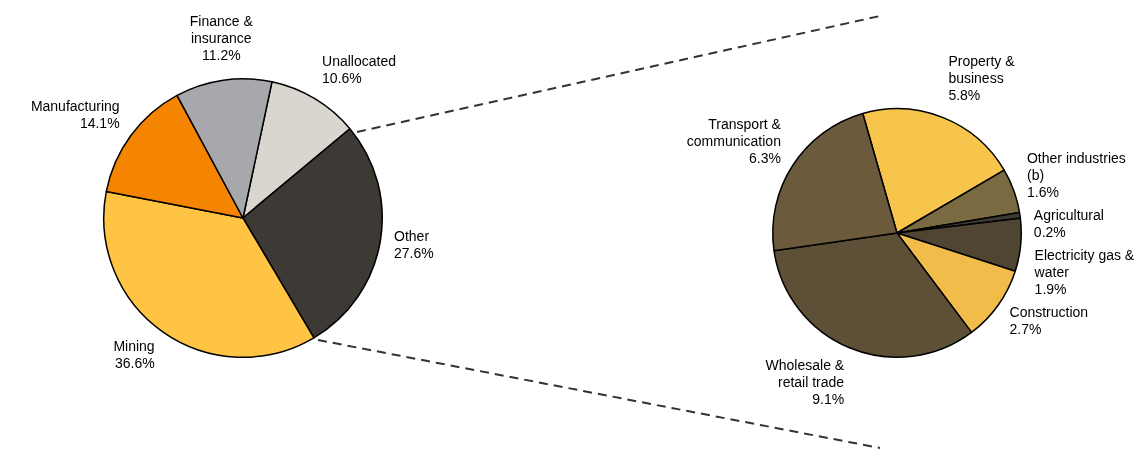 The image size is (1146, 452). I want to click on slice-label: Electricity gas & water, so click(1084, 263).